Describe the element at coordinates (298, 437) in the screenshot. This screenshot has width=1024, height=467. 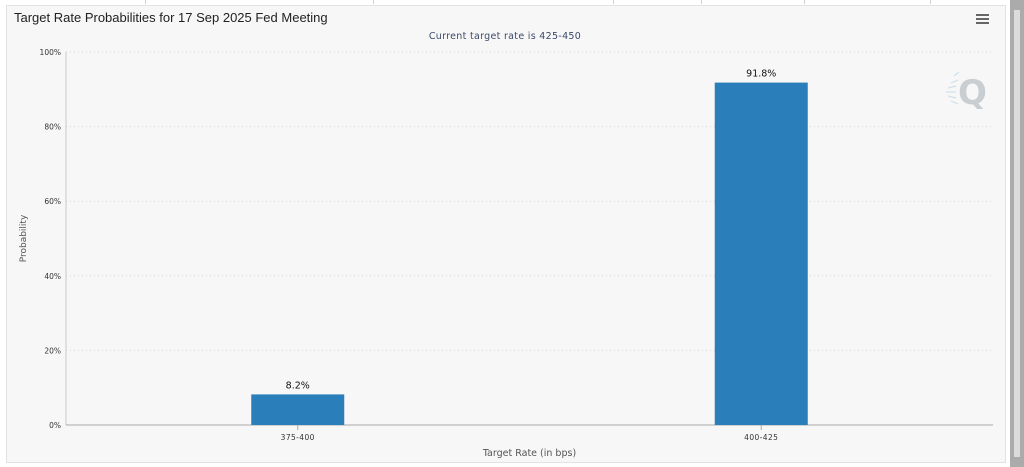
I see `x-tick-label: 375-400` at that location.